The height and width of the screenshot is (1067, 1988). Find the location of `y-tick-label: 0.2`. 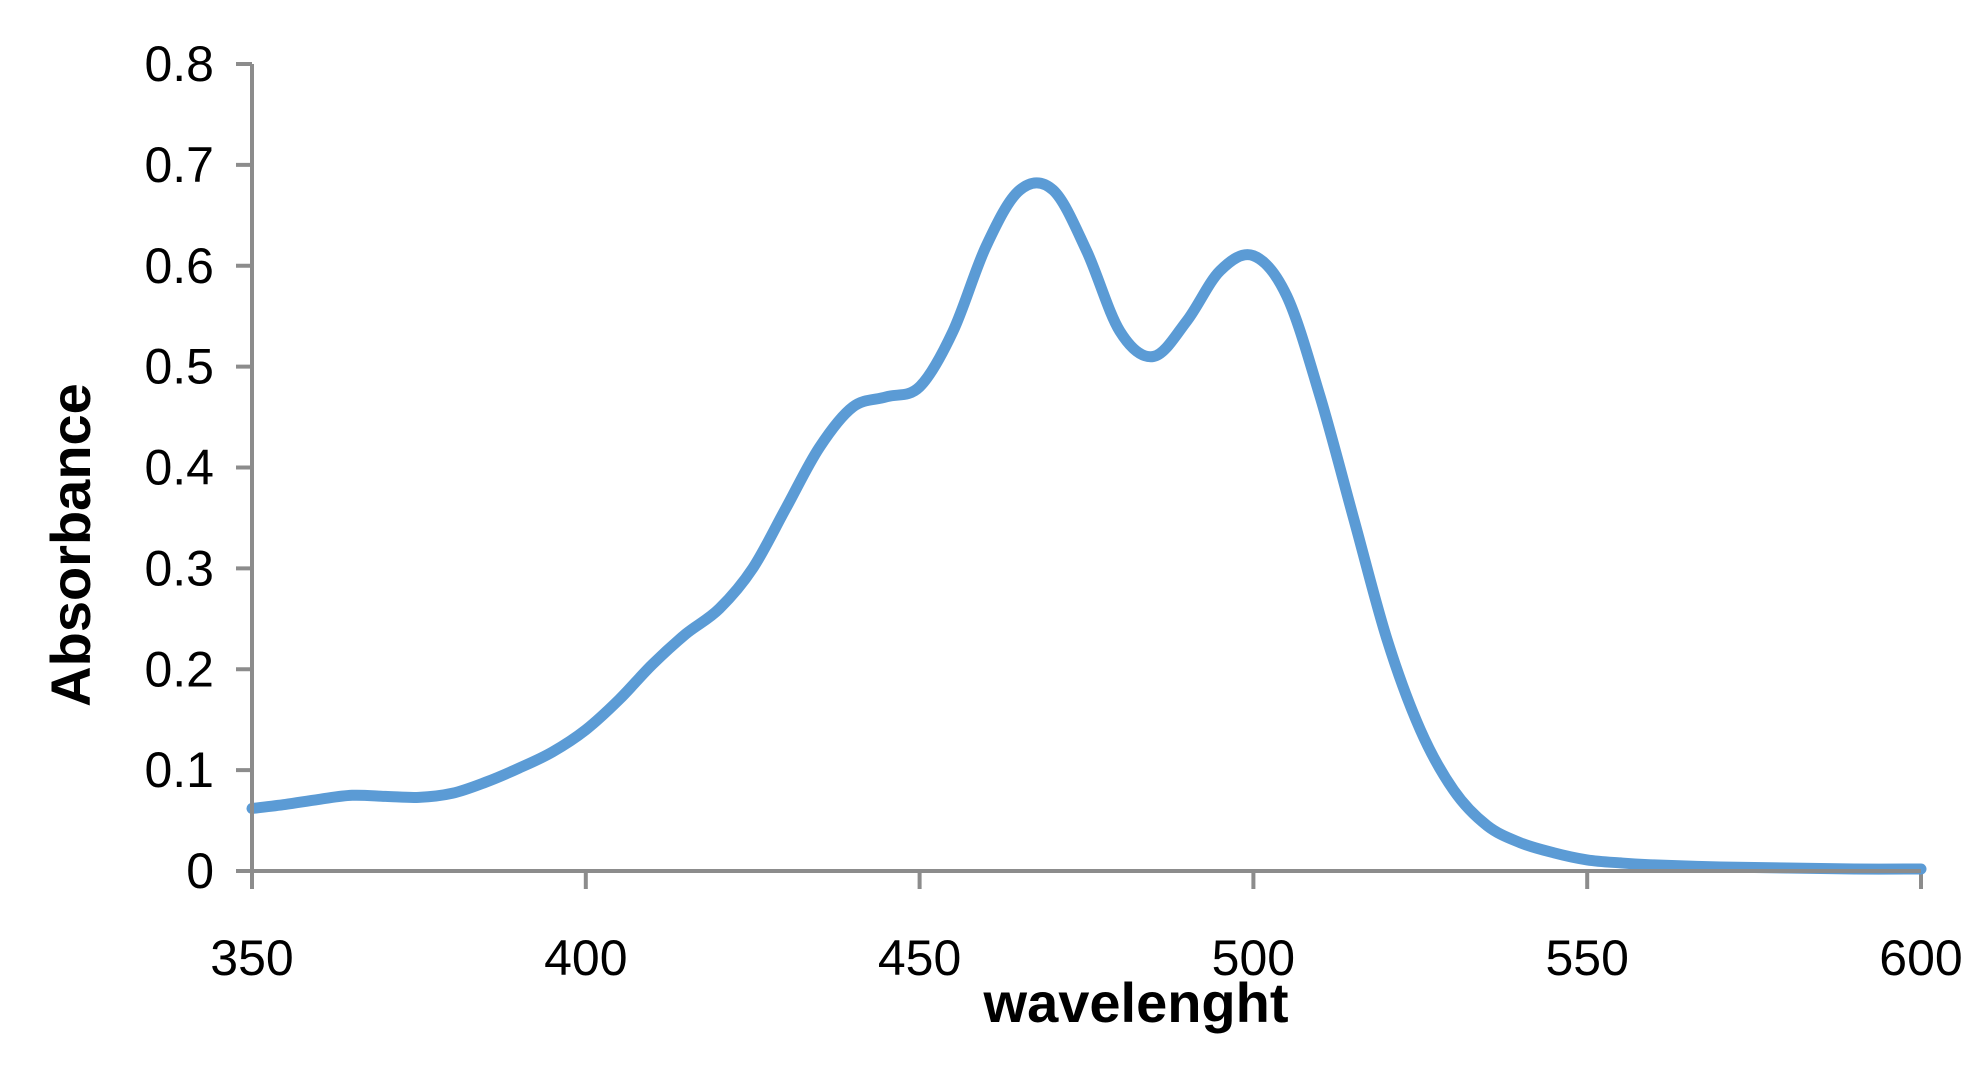

y-tick-label: 0.2 is located at coordinates (179, 669).